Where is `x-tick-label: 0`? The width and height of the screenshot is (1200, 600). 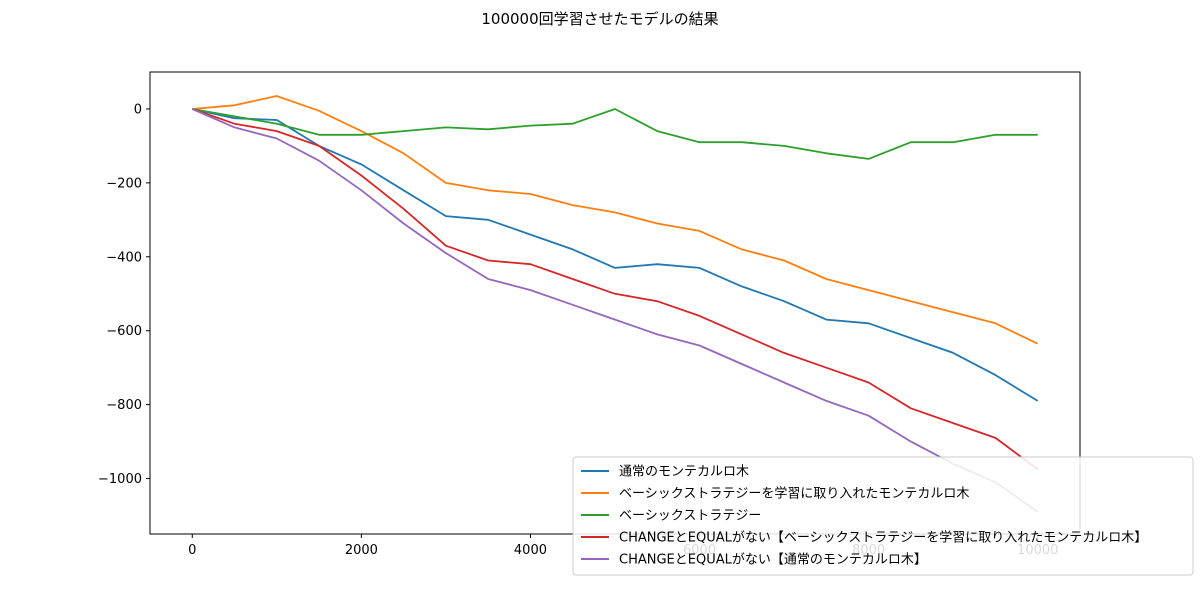
x-tick-label: 0 is located at coordinates (192, 550).